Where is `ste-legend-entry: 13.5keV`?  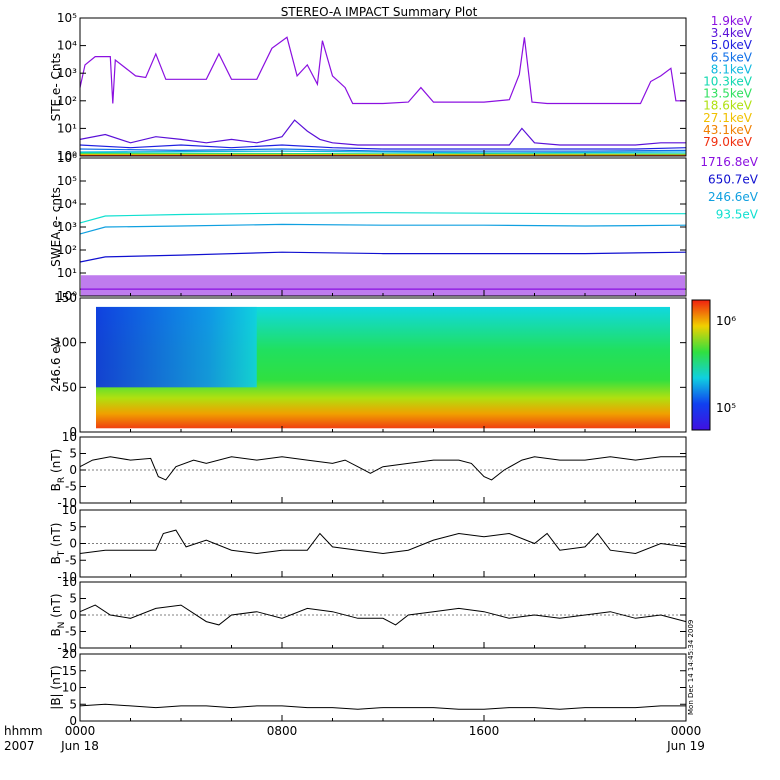 ste-legend-entry: 13.5keV is located at coordinates (728, 94).